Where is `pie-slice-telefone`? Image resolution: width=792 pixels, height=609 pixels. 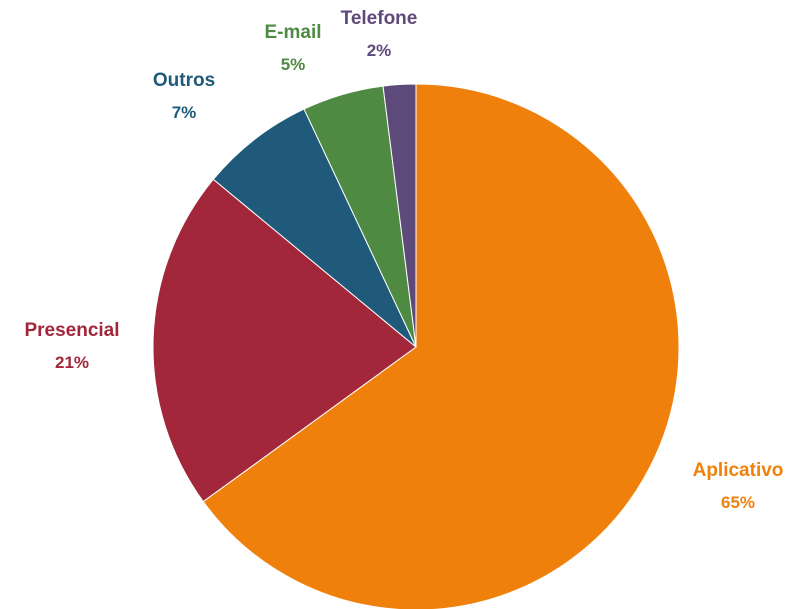
pie-slice-telefone is located at coordinates (399, 215).